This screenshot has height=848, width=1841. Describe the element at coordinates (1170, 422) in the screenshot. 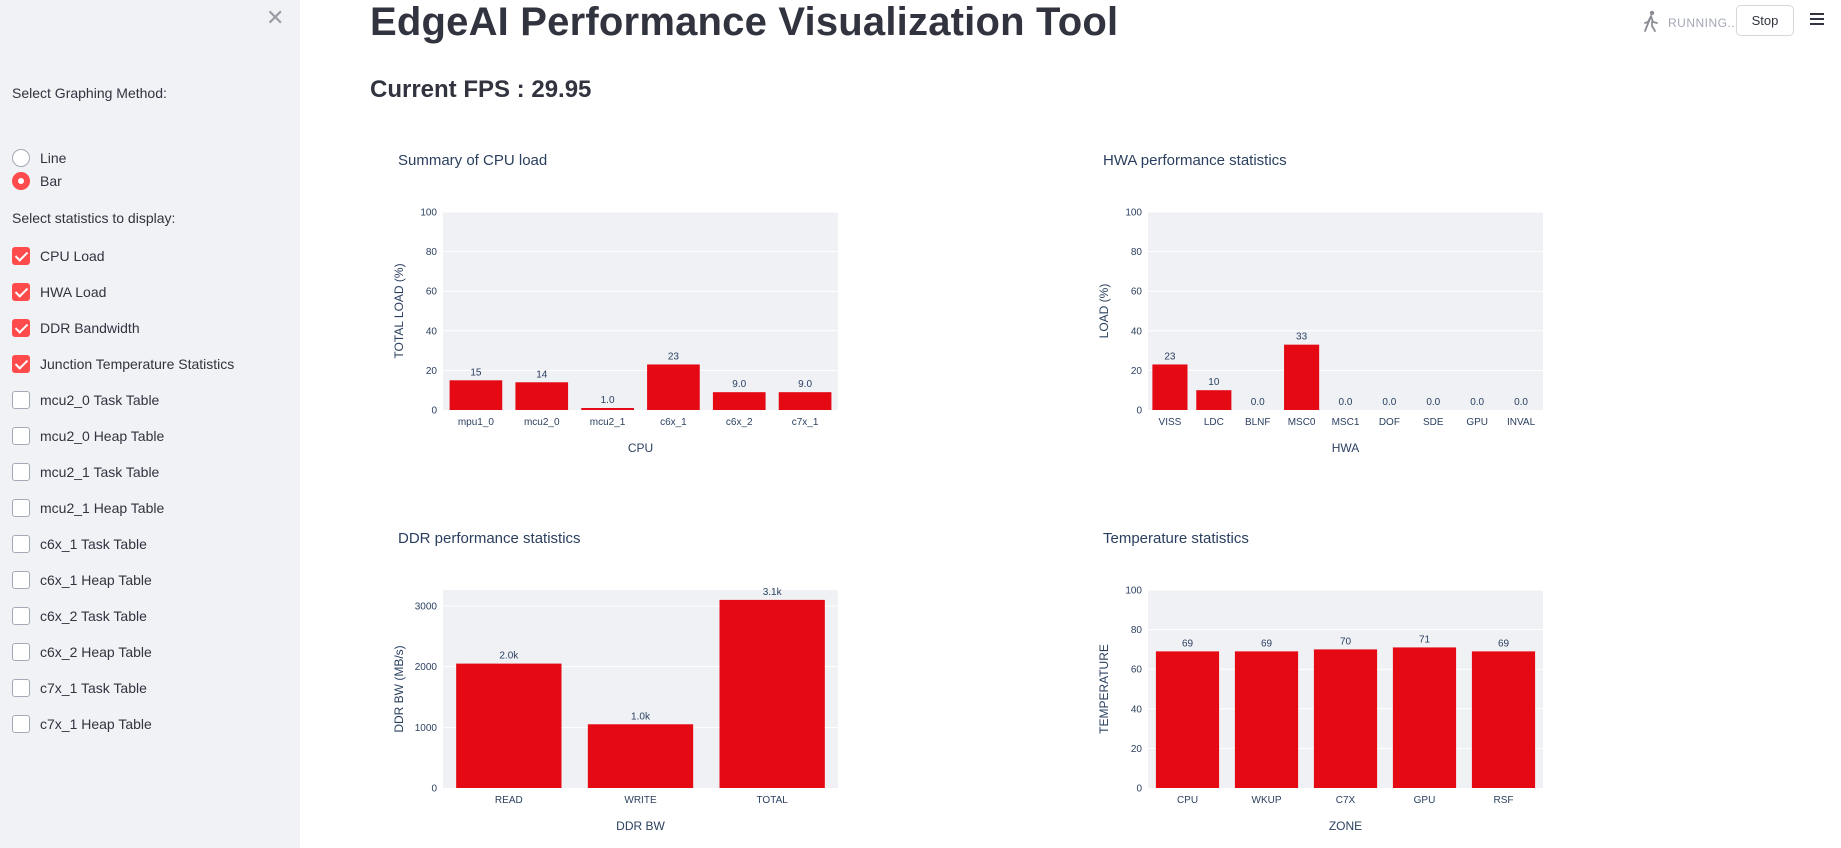

I see `x-tick-label: VISS` at that location.